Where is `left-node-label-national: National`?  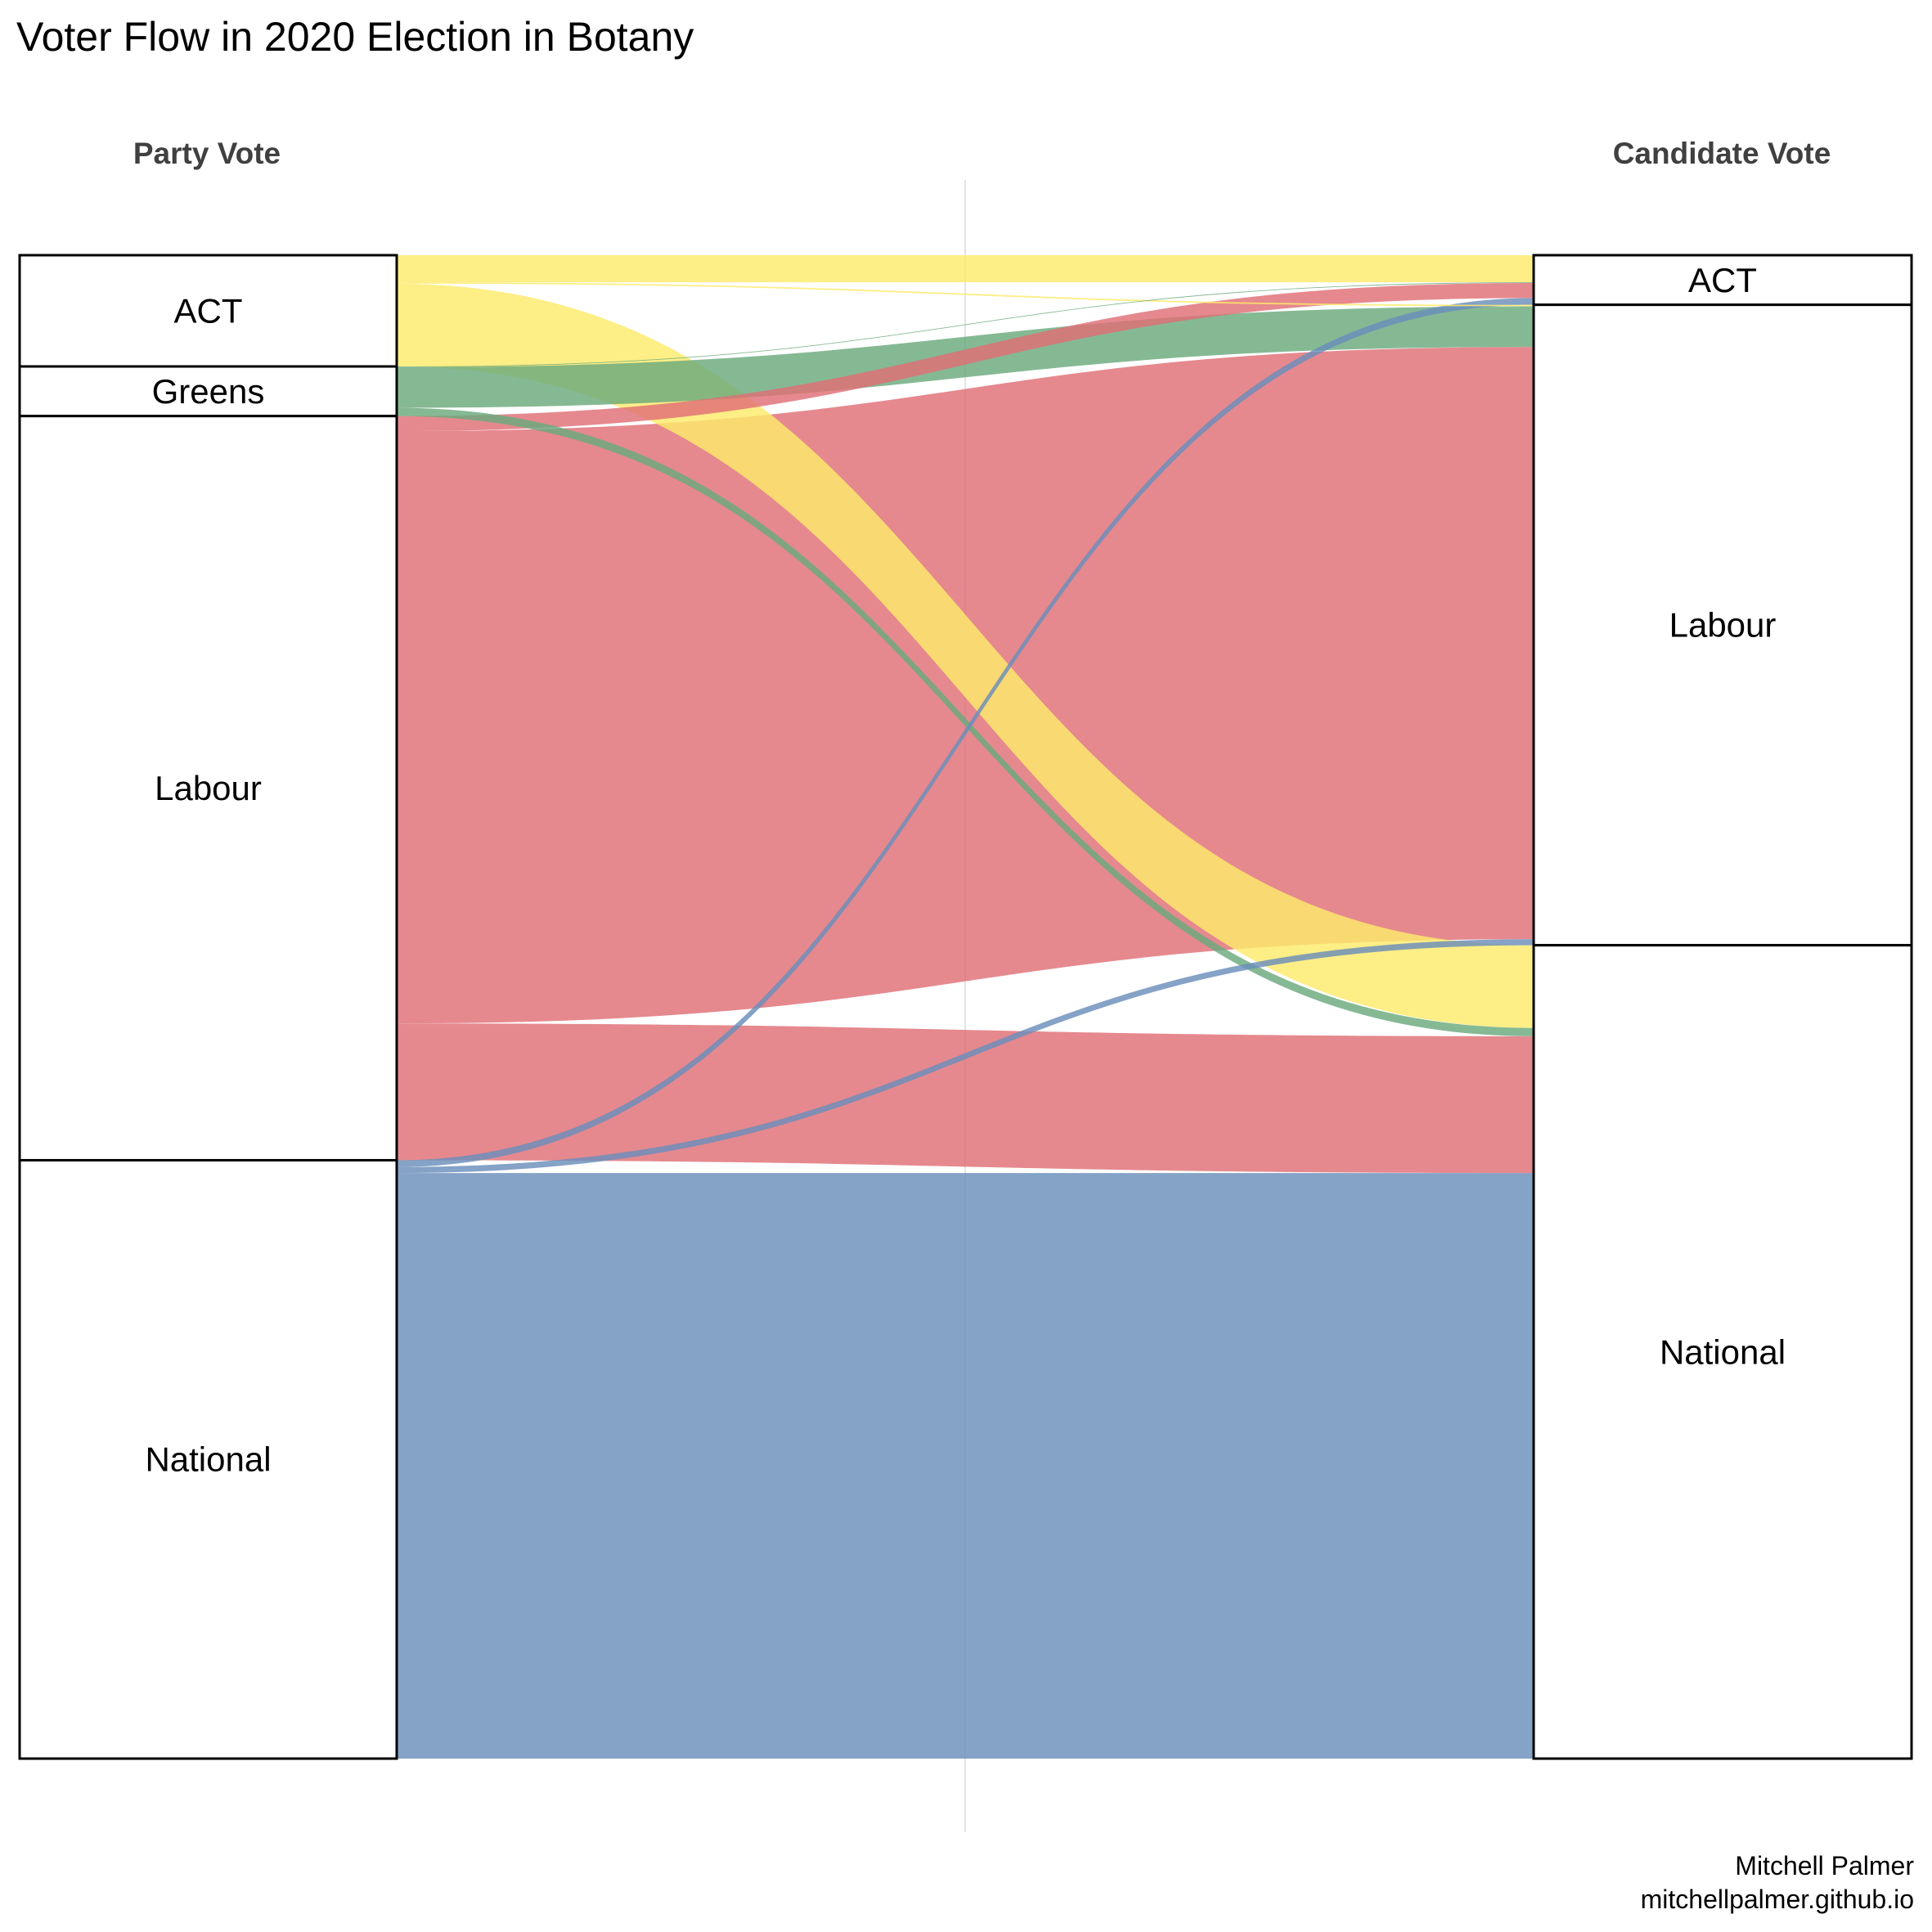 left-node-label-national: National is located at coordinates (208, 1460).